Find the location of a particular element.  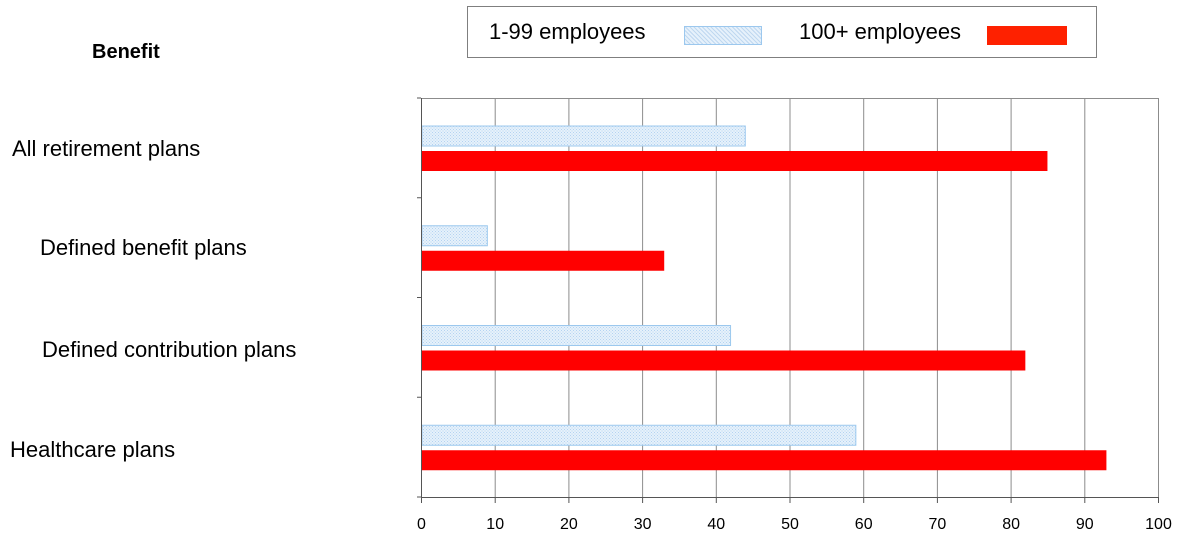

x-tick-label-90: 90 is located at coordinates (1085, 524).